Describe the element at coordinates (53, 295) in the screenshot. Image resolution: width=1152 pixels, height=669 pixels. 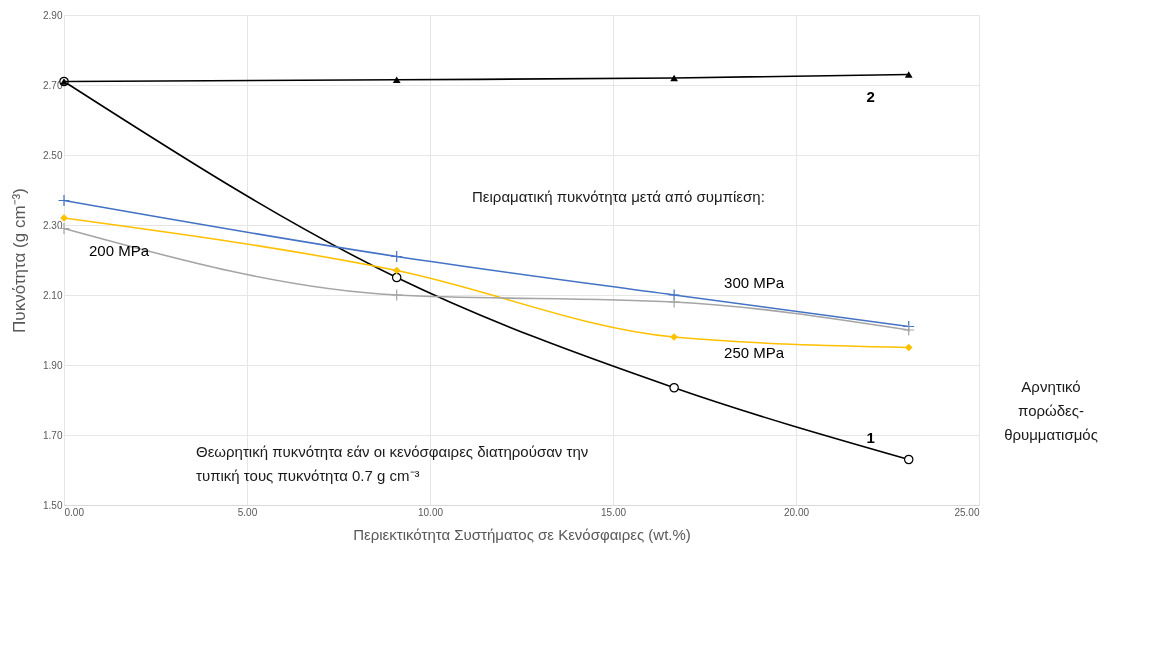
I see `y-tick-label: 2.10` at that location.